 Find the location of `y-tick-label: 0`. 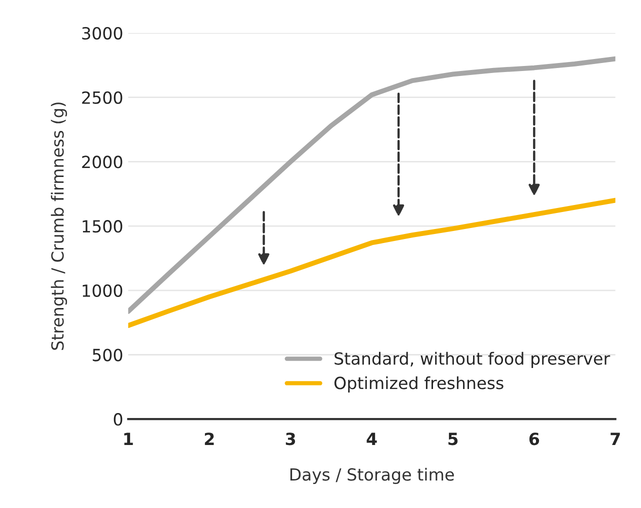

y-tick-label: 0 is located at coordinates (118, 419).